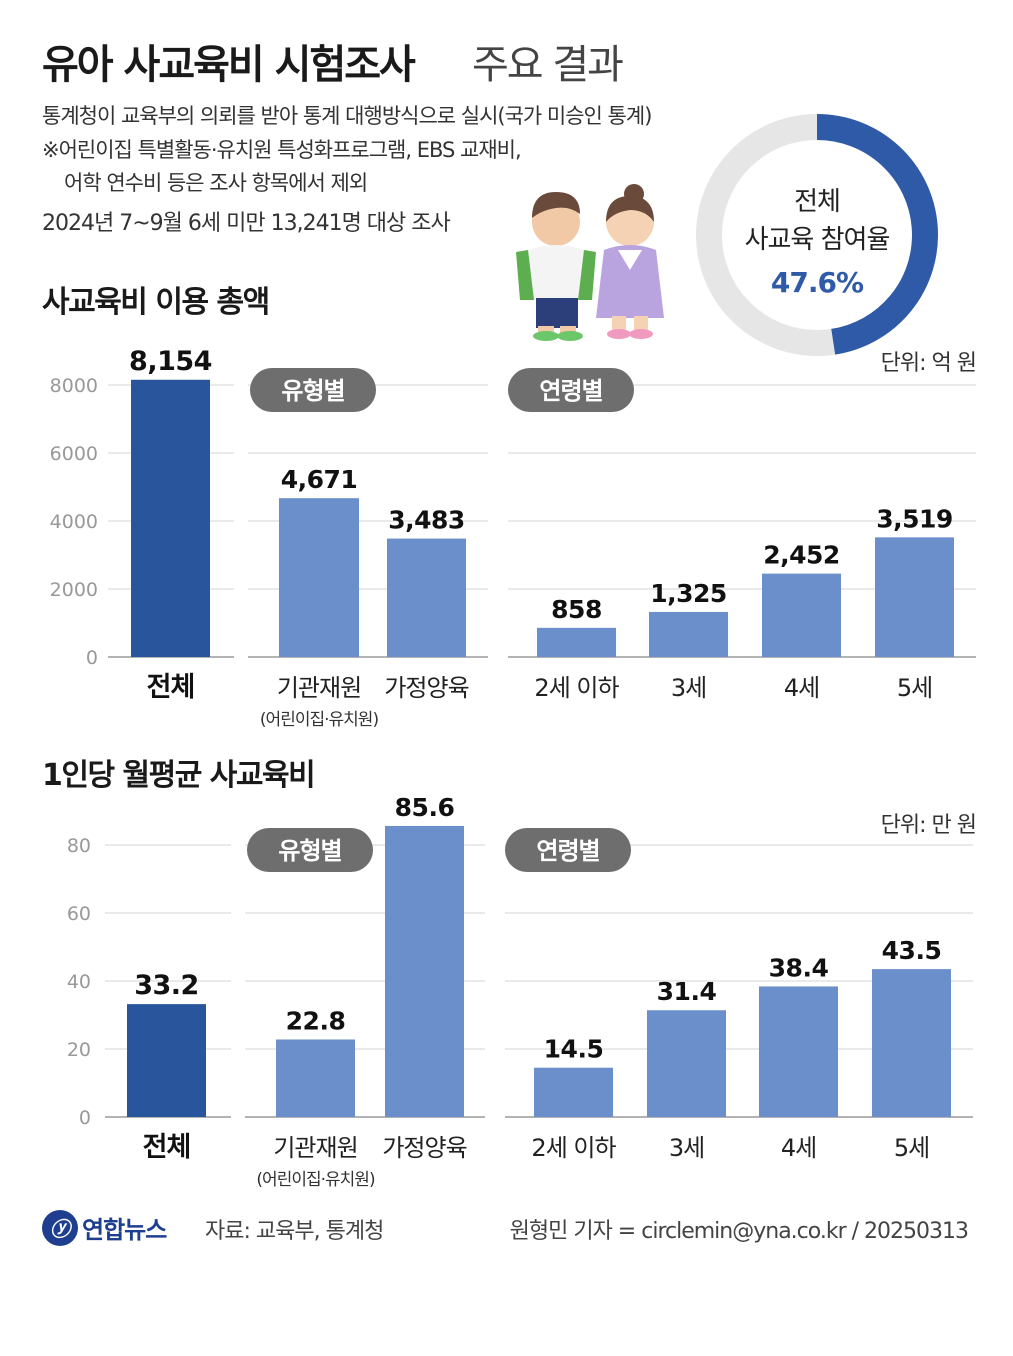 The width and height of the screenshot is (1013, 1356). Describe the element at coordinates (914, 518) in the screenshot. I see `data-label: 3,519` at that location.